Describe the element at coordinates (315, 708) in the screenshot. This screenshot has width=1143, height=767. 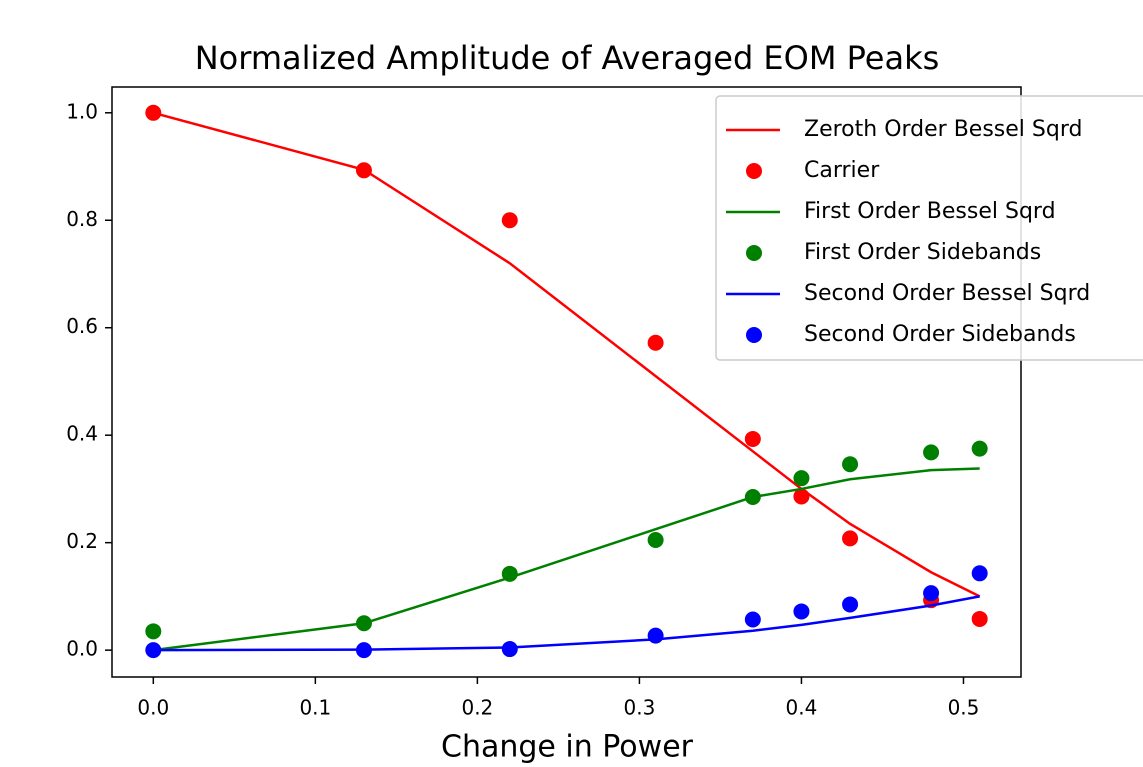
I see `x-tick-label: 0.1` at that location.